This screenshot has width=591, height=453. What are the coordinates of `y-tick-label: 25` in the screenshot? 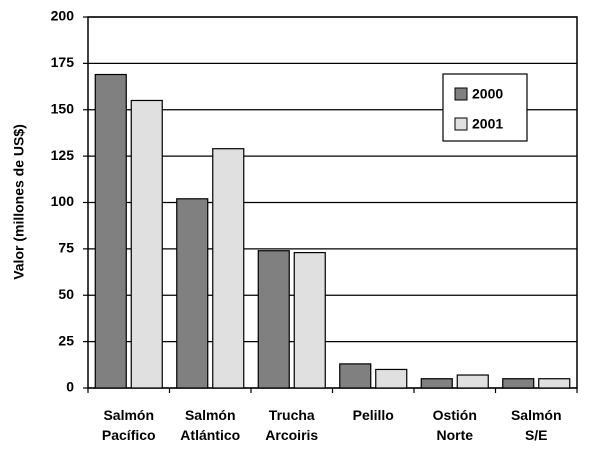 It's located at (66, 340).